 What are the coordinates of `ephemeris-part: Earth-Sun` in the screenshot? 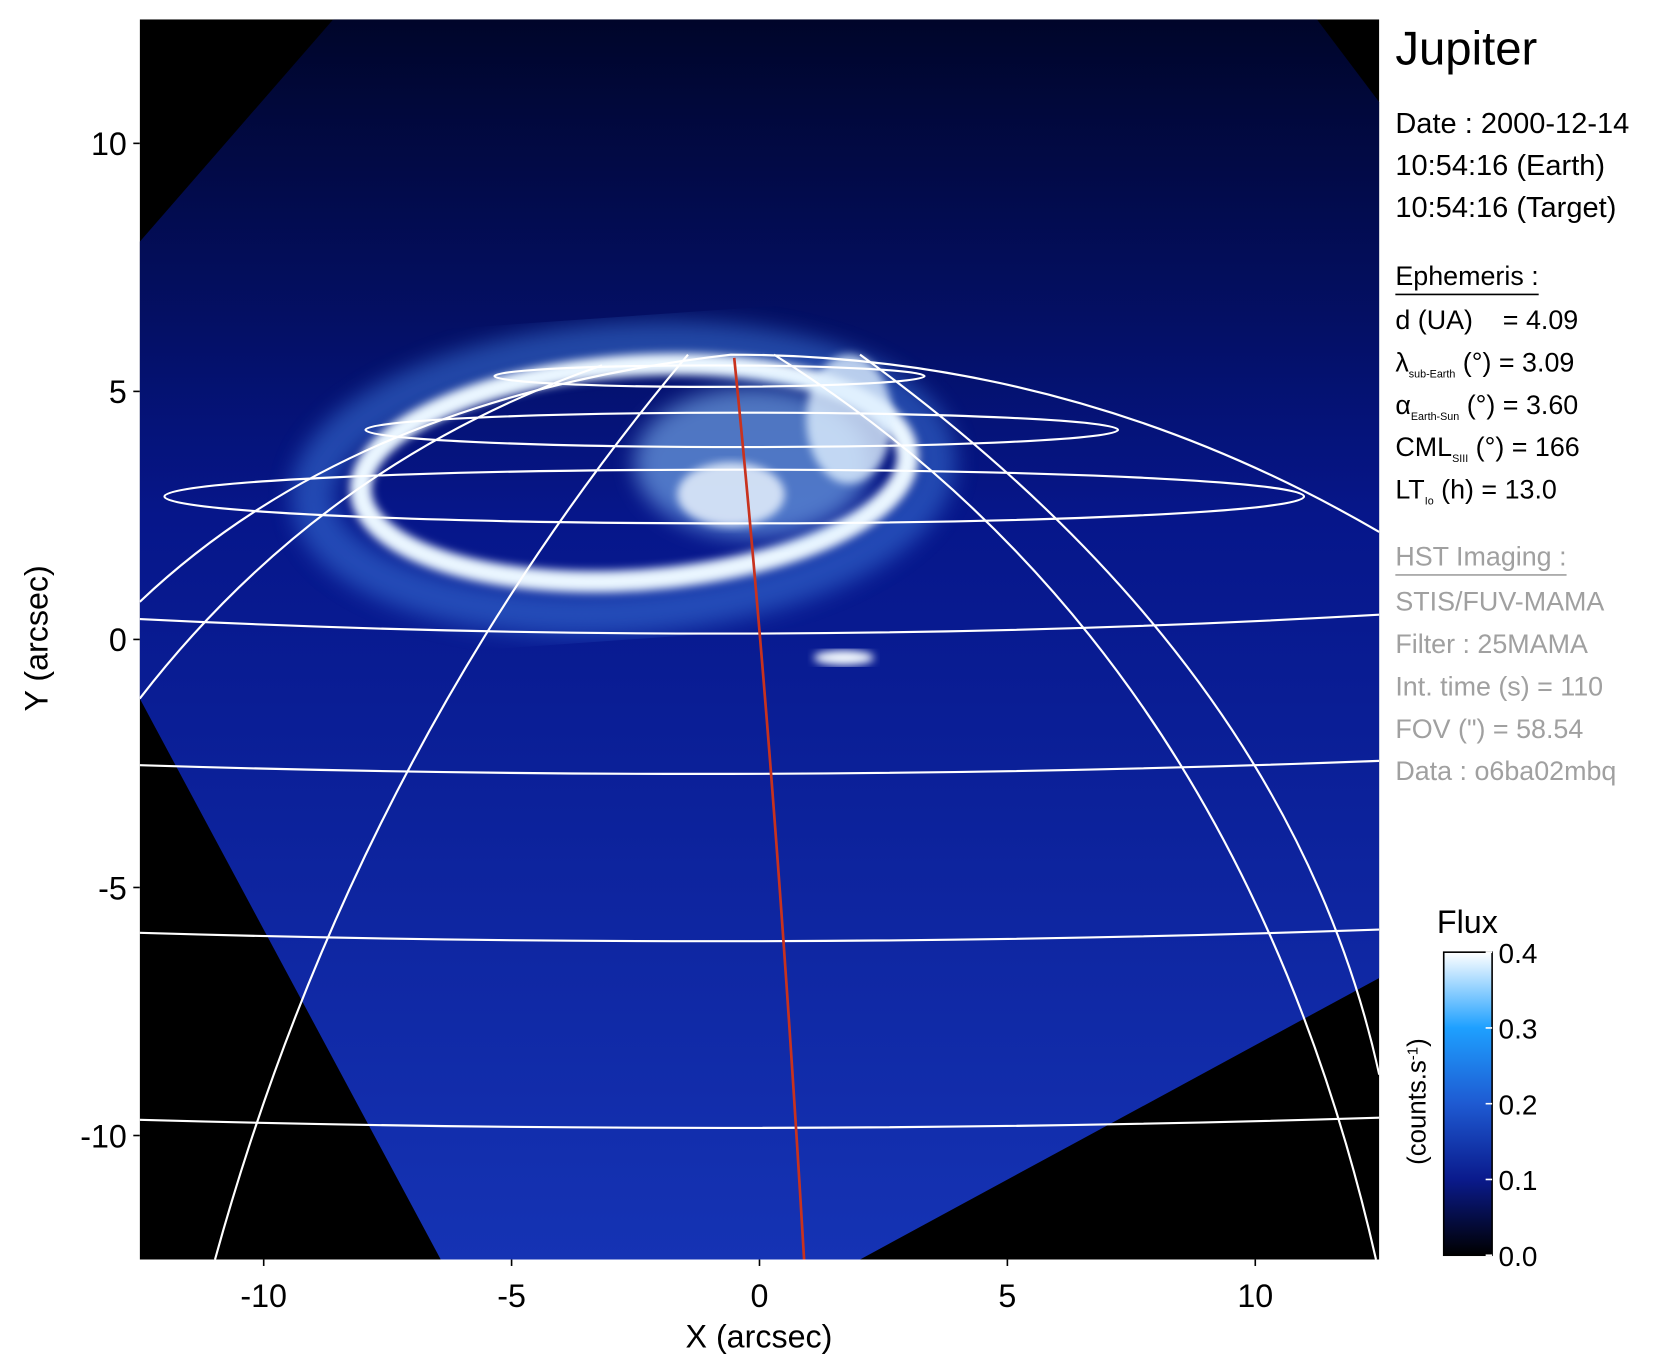 It's located at (1435, 417).